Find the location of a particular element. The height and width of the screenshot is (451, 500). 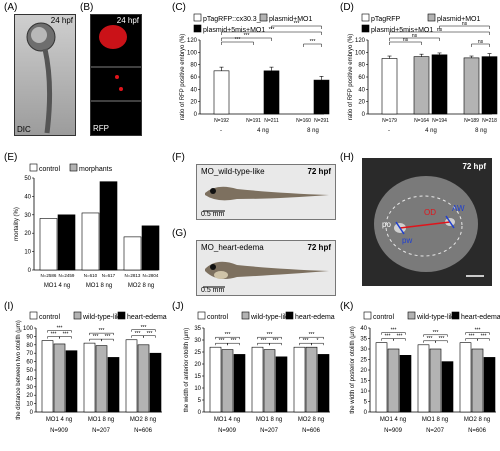

y-tick-label: 10 is located at coordinates (197, 389).